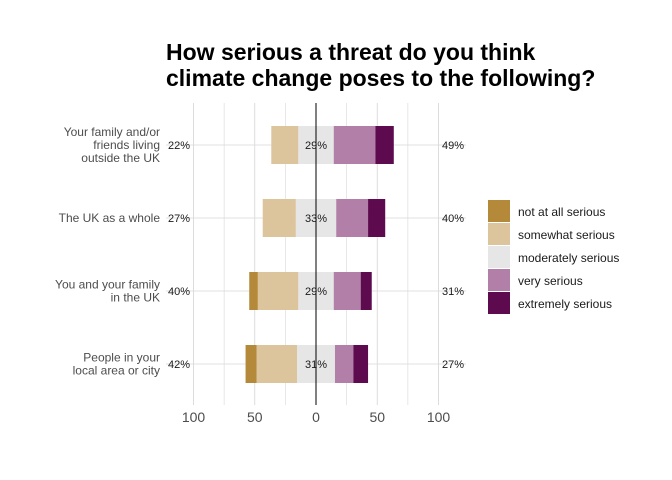  What do you see at coordinates (179, 292) in the screenshot?
I see `left-percent-label: 40%` at bounding box center [179, 292].